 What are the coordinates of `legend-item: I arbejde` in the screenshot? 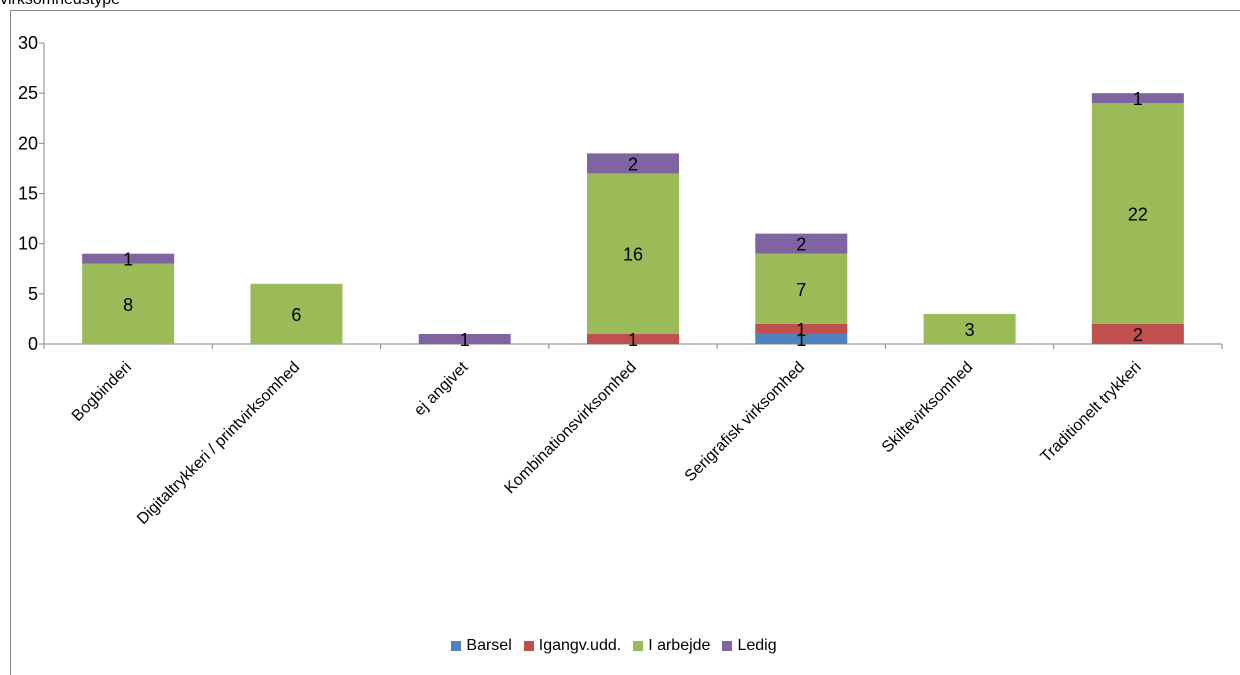 It's located at (671, 646).